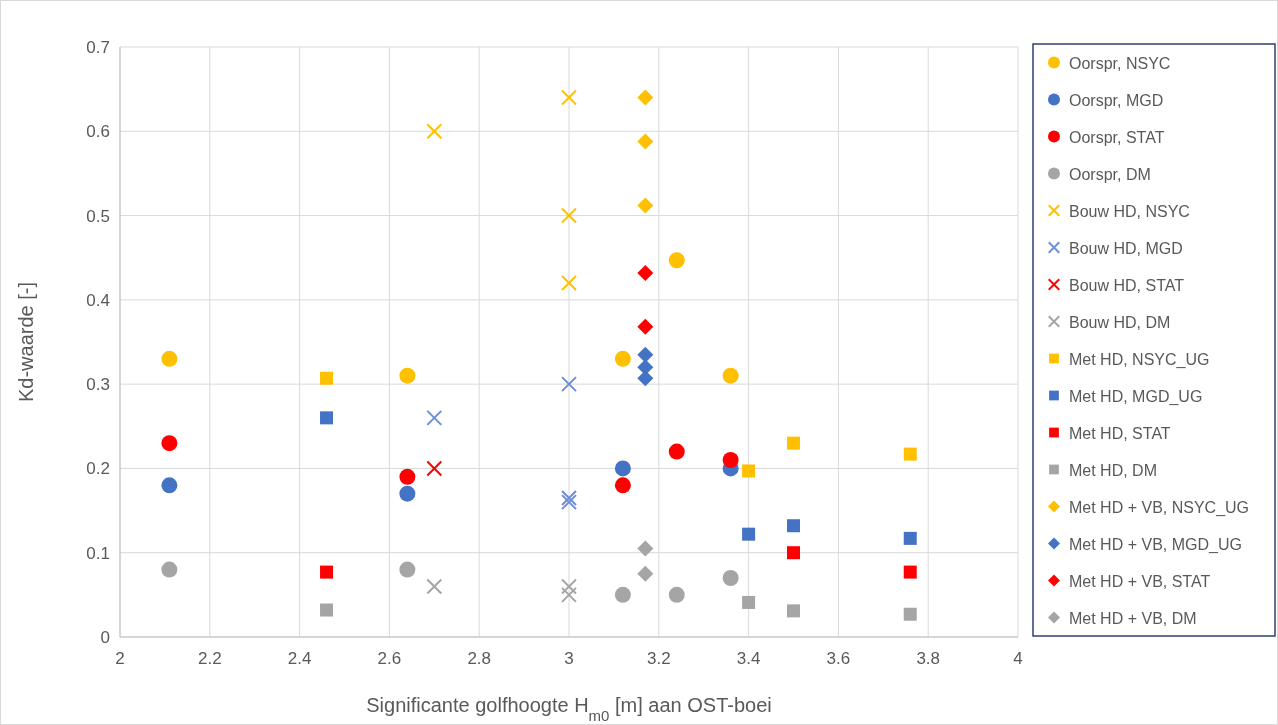 This screenshot has height=725, width=1278. I want to click on x-tick-label: 4, so click(1018, 658).